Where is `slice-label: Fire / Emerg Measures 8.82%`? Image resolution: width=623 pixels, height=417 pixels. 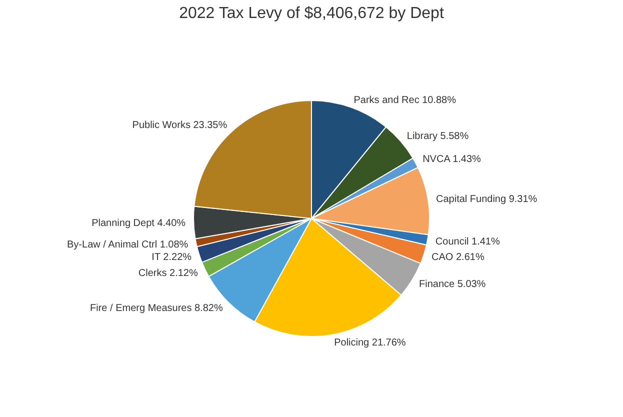
slice-label: Fire / Emerg Measures 8.82% is located at coordinates (156, 308).